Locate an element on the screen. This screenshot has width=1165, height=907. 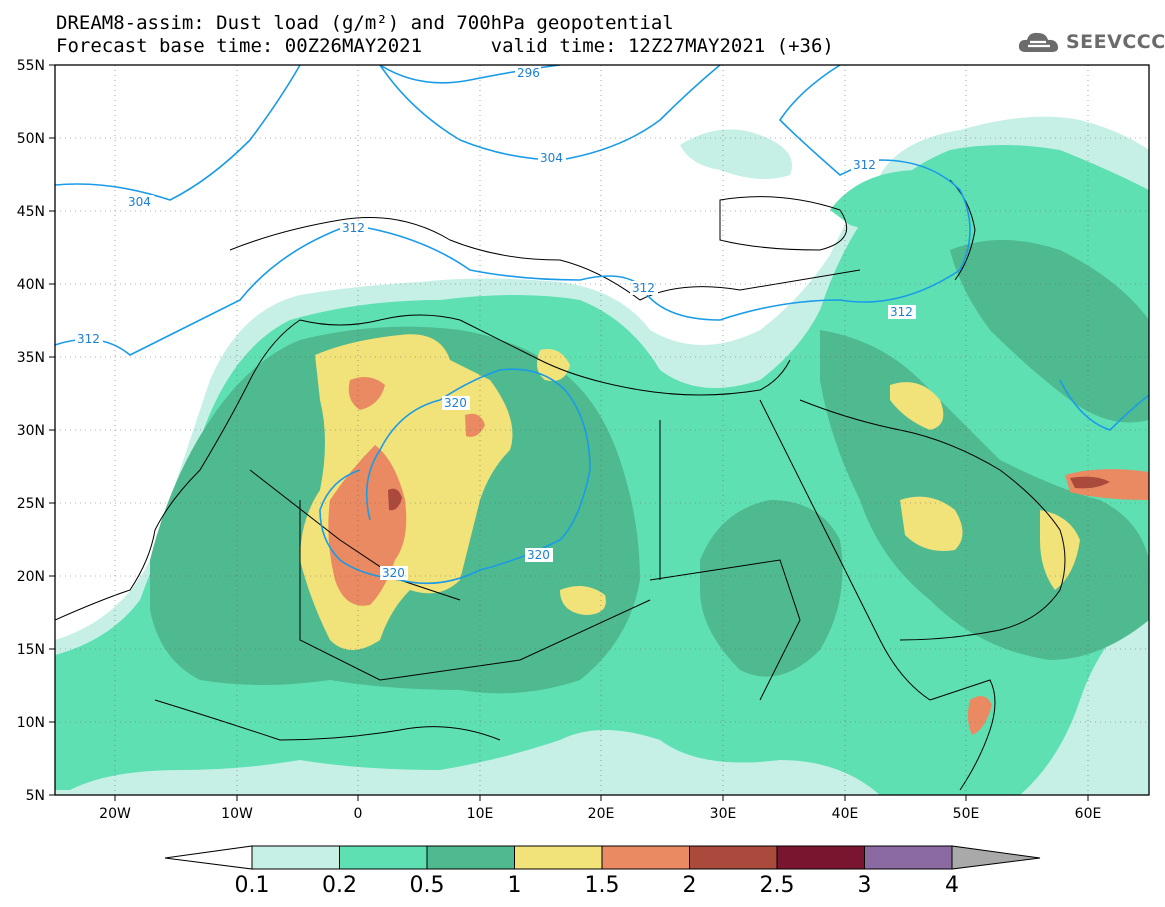
coastline-red-sea is located at coordinates (845, 550).